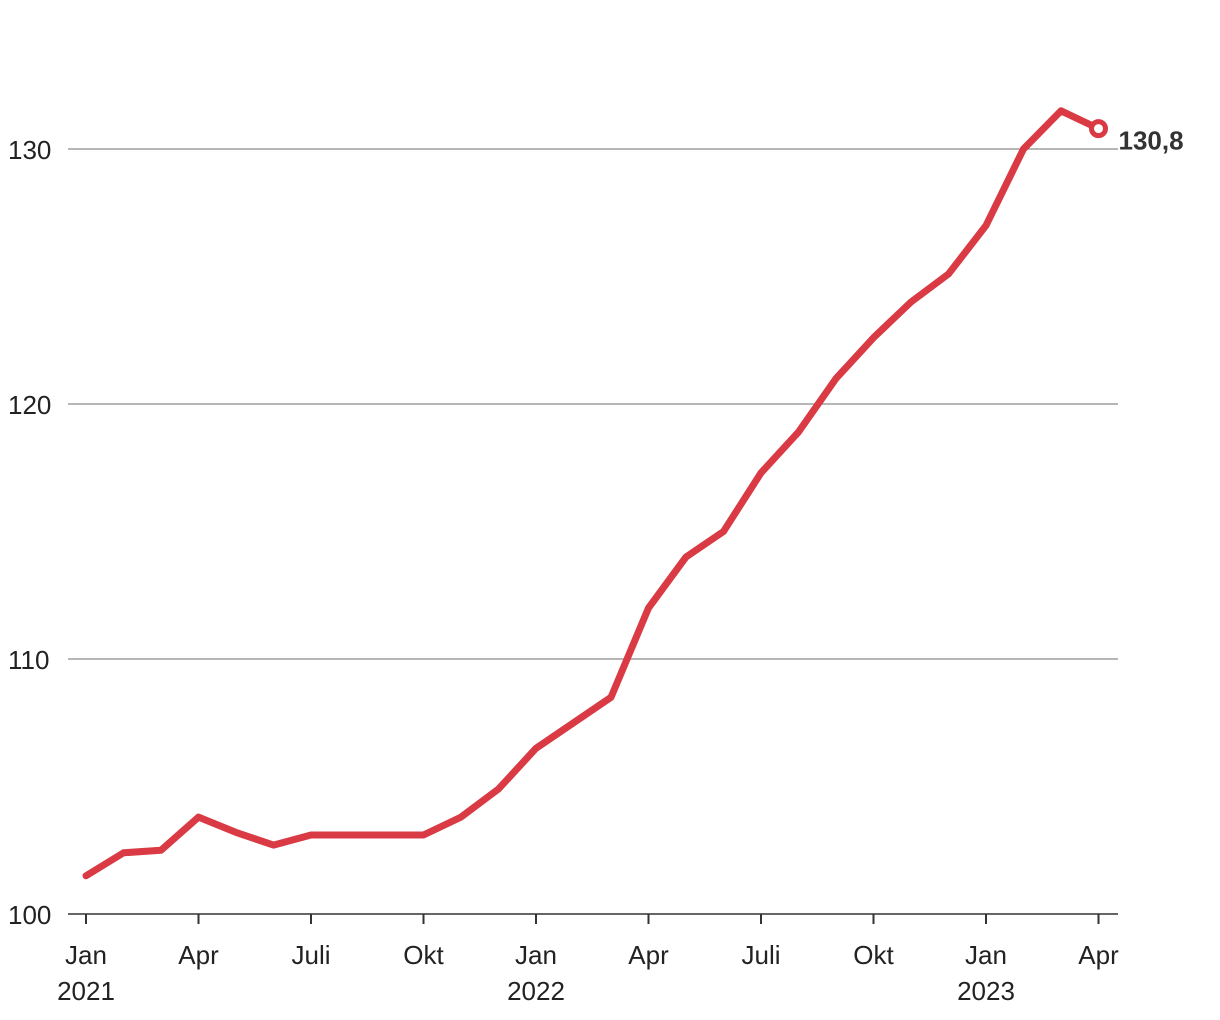  I want to click on x-tick-year-label: 2023, so click(986, 991).